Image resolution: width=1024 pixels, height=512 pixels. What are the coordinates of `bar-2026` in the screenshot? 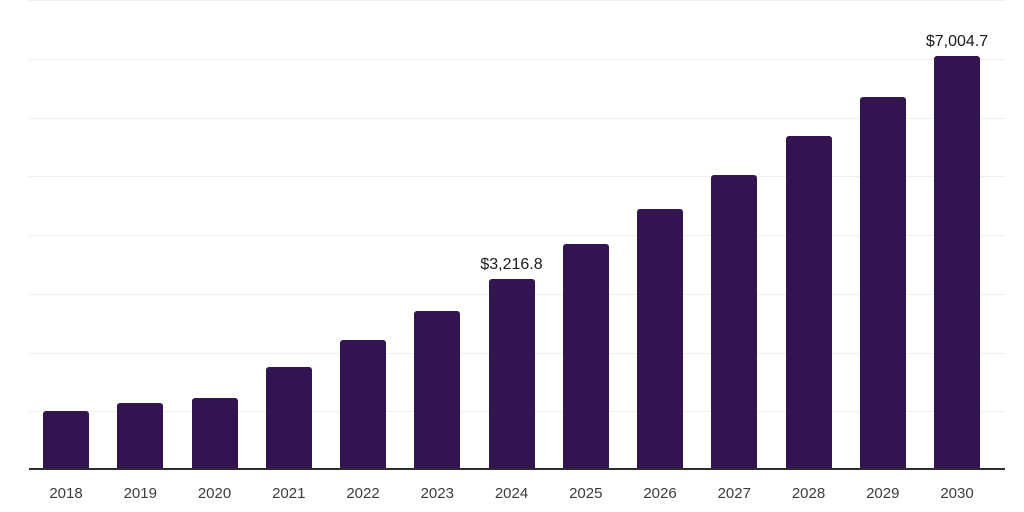 It's located at (660, 338).